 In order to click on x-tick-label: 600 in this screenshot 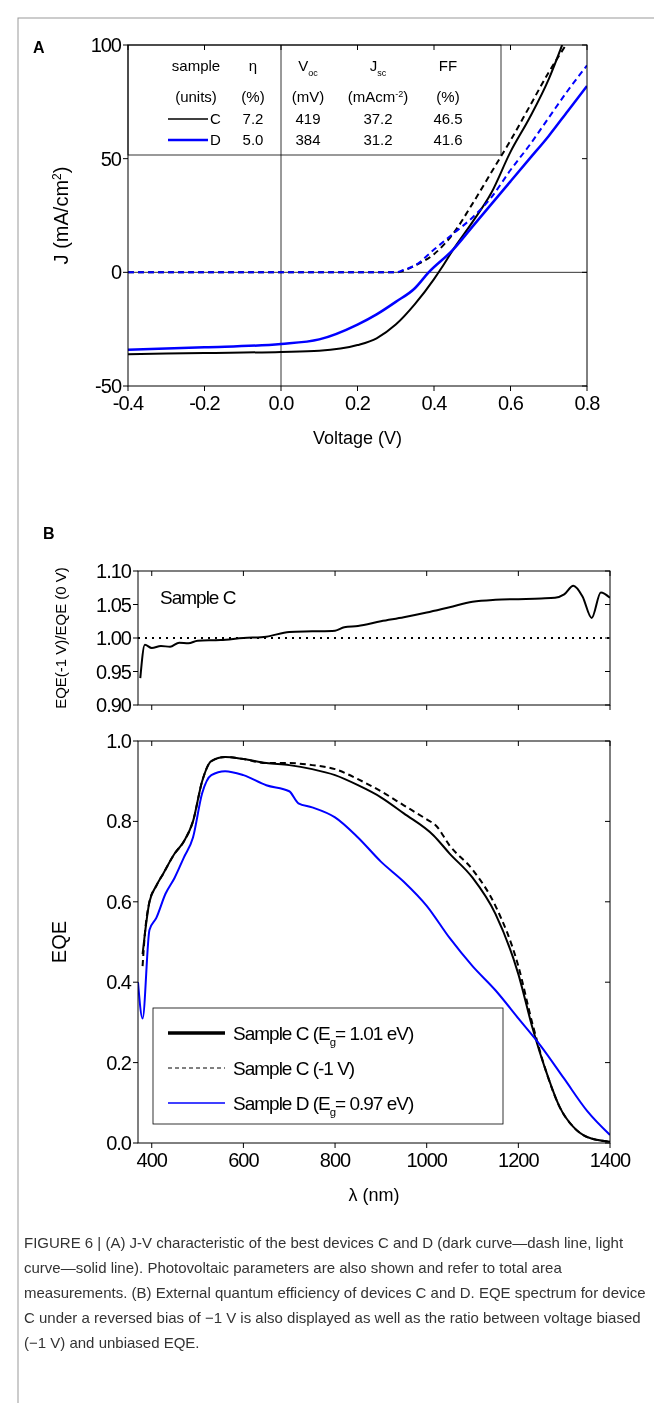, I will do `click(244, 1160)`.